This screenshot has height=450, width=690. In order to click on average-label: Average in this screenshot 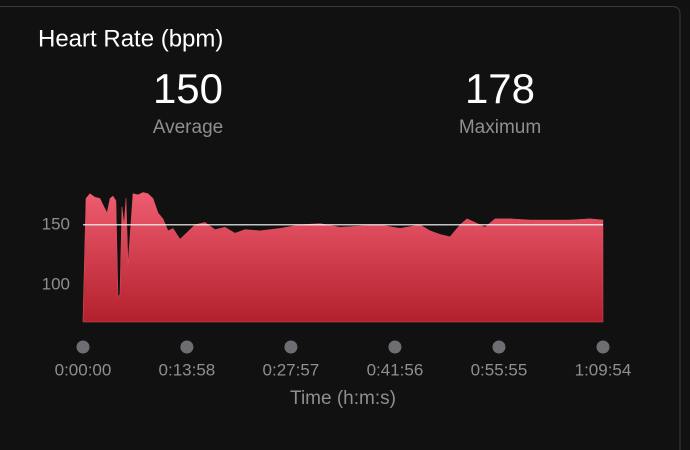, I will do `click(188, 127)`.